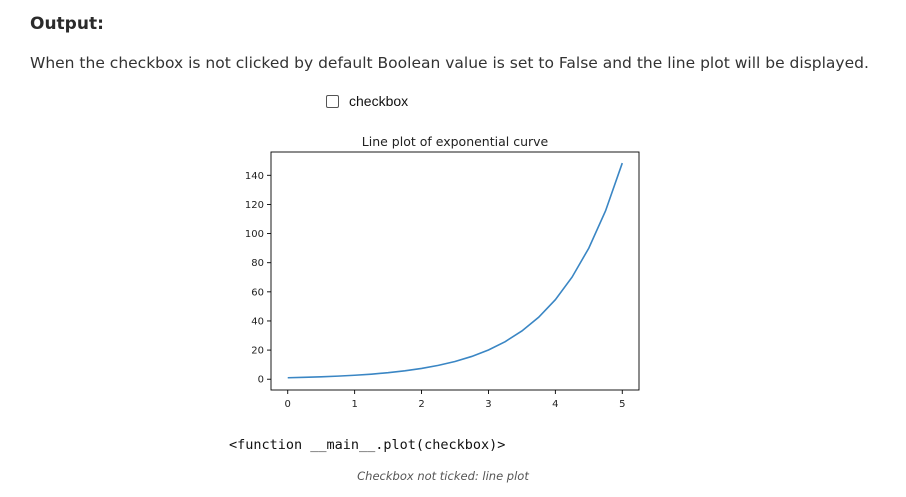 The height and width of the screenshot is (497, 906). I want to click on y-tick-label: 100, so click(254, 234).